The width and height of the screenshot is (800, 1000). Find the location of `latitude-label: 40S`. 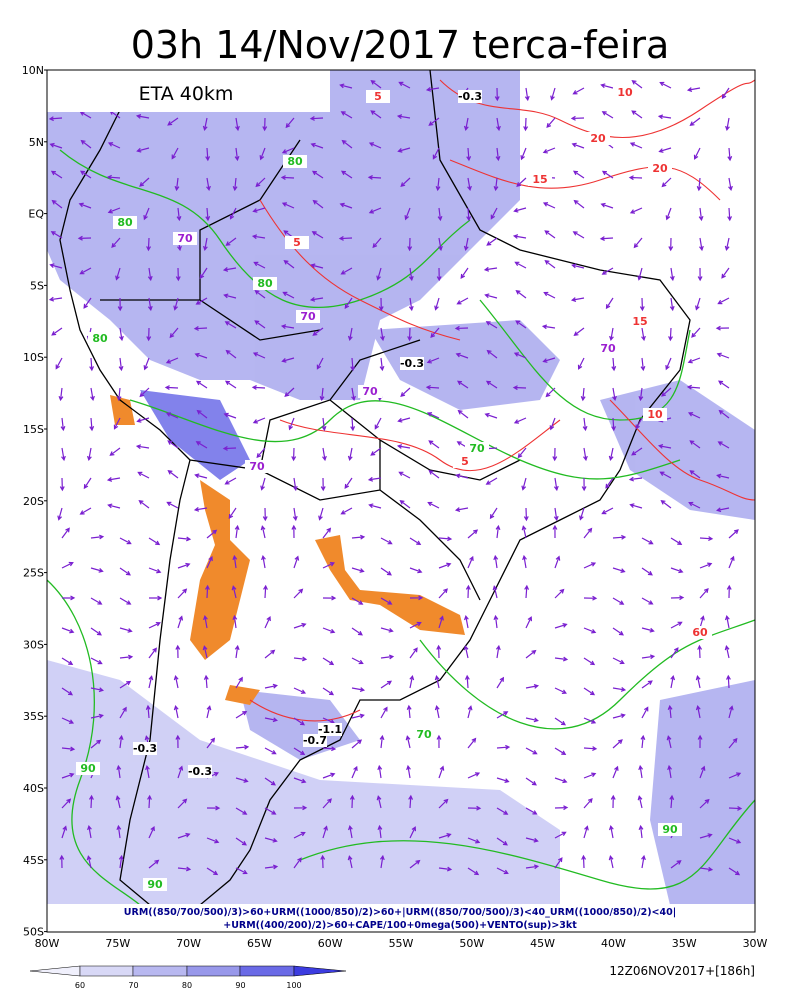

latitude-label: 40S is located at coordinates (33, 788).